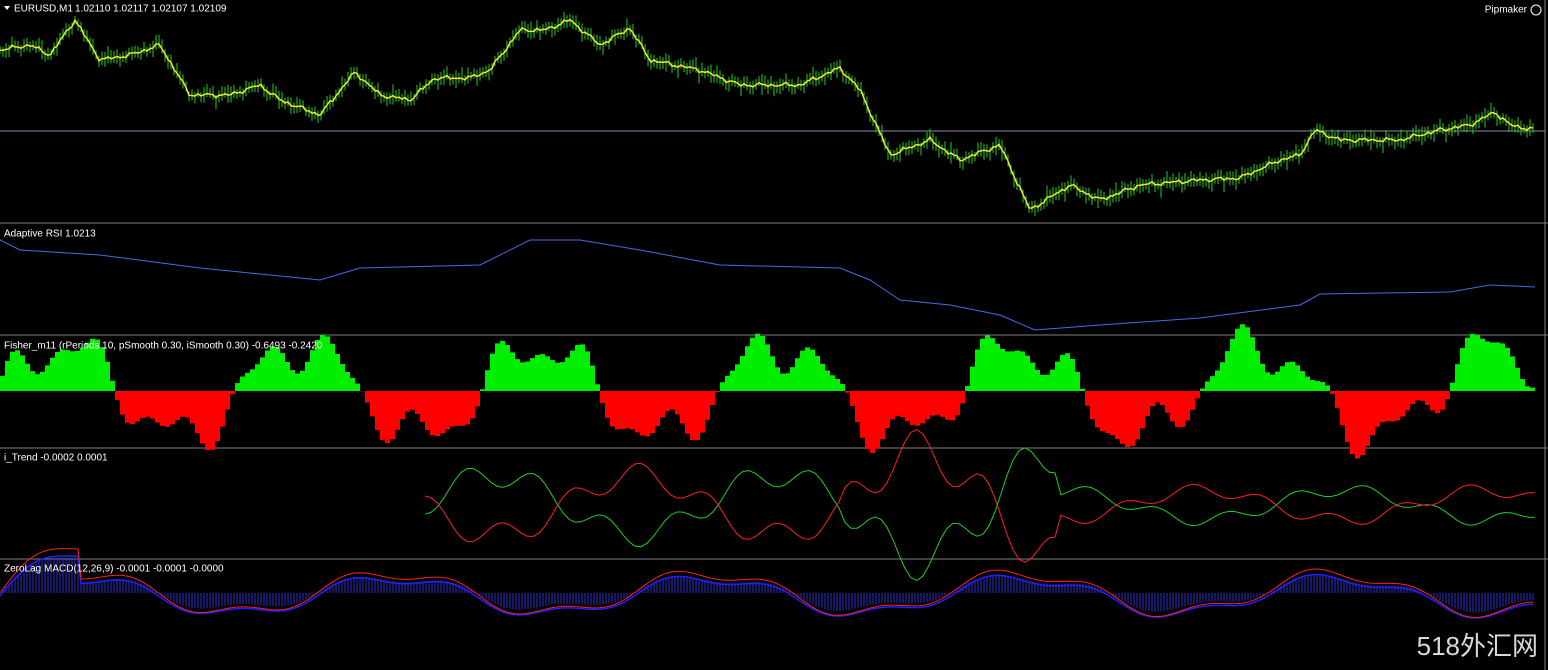  What do you see at coordinates (1477, 646) in the screenshot?
I see `watermark: 518外汇网` at bounding box center [1477, 646].